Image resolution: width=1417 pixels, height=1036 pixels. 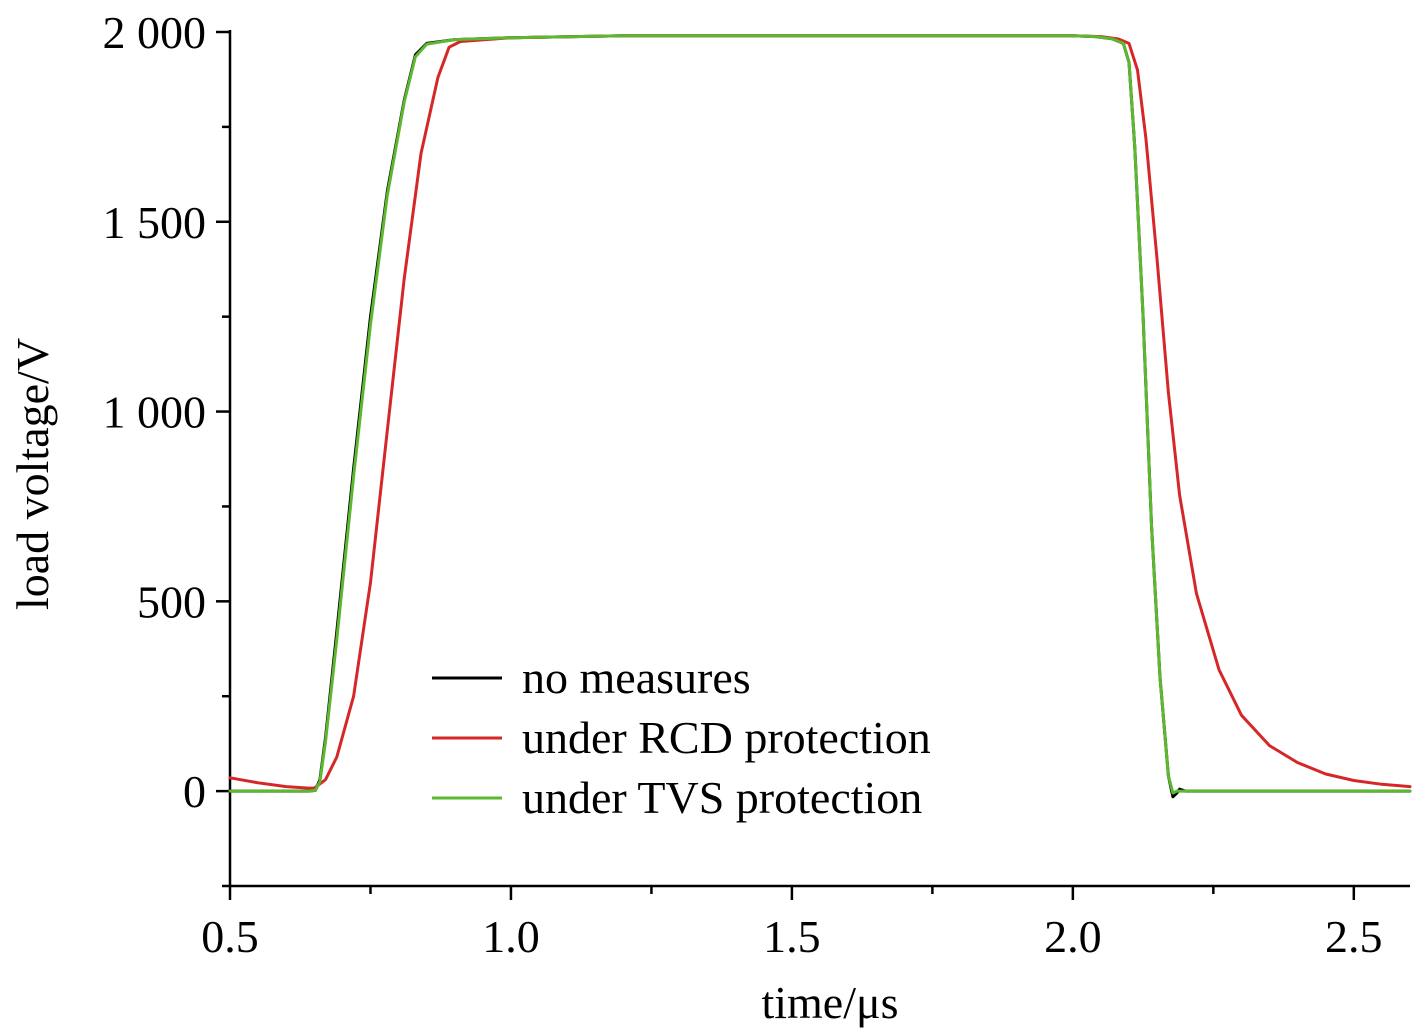 I want to click on y-tick-label: 1 500, so click(x=155, y=222).